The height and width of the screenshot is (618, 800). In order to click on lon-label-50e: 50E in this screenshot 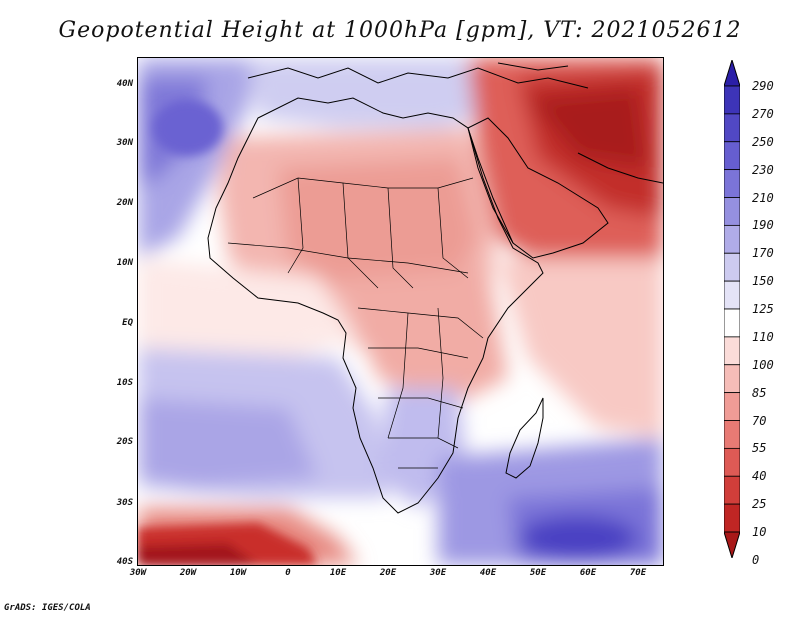, I will do `click(538, 573)`.